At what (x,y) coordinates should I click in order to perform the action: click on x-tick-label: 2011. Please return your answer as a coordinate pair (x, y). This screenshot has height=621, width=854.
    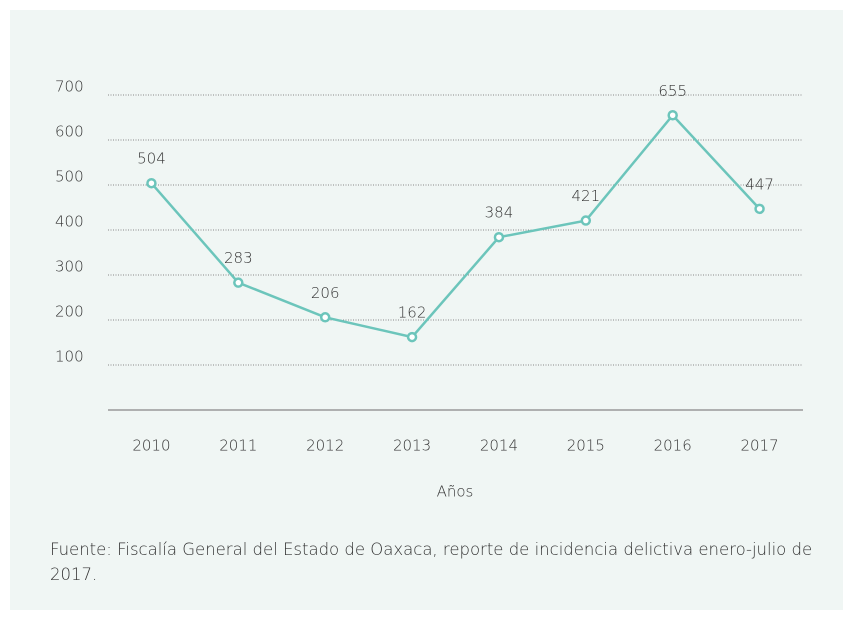
    Looking at the image, I should click on (238, 446).